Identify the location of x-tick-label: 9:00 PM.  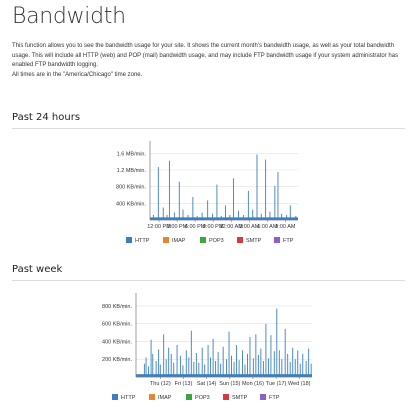
(213, 227).